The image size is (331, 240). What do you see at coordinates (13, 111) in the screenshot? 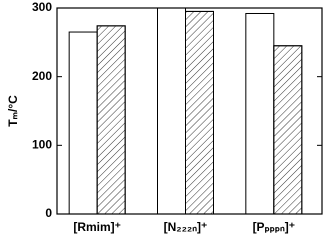
I see `y-axis-label: Tₘ/°C` at bounding box center [13, 111].